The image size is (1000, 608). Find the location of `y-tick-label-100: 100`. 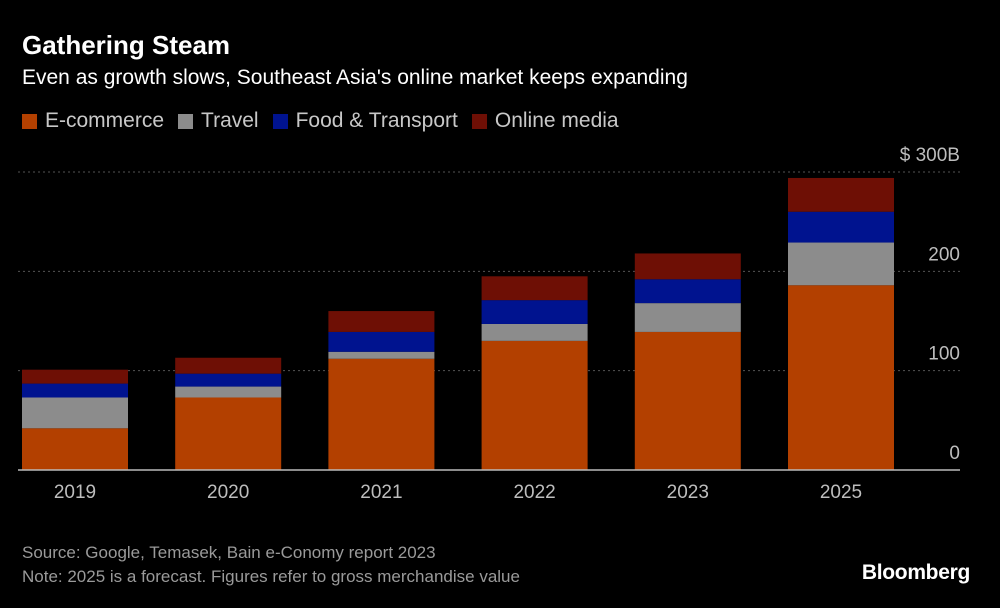

y-tick-label-100: 100 is located at coordinates (944, 354).